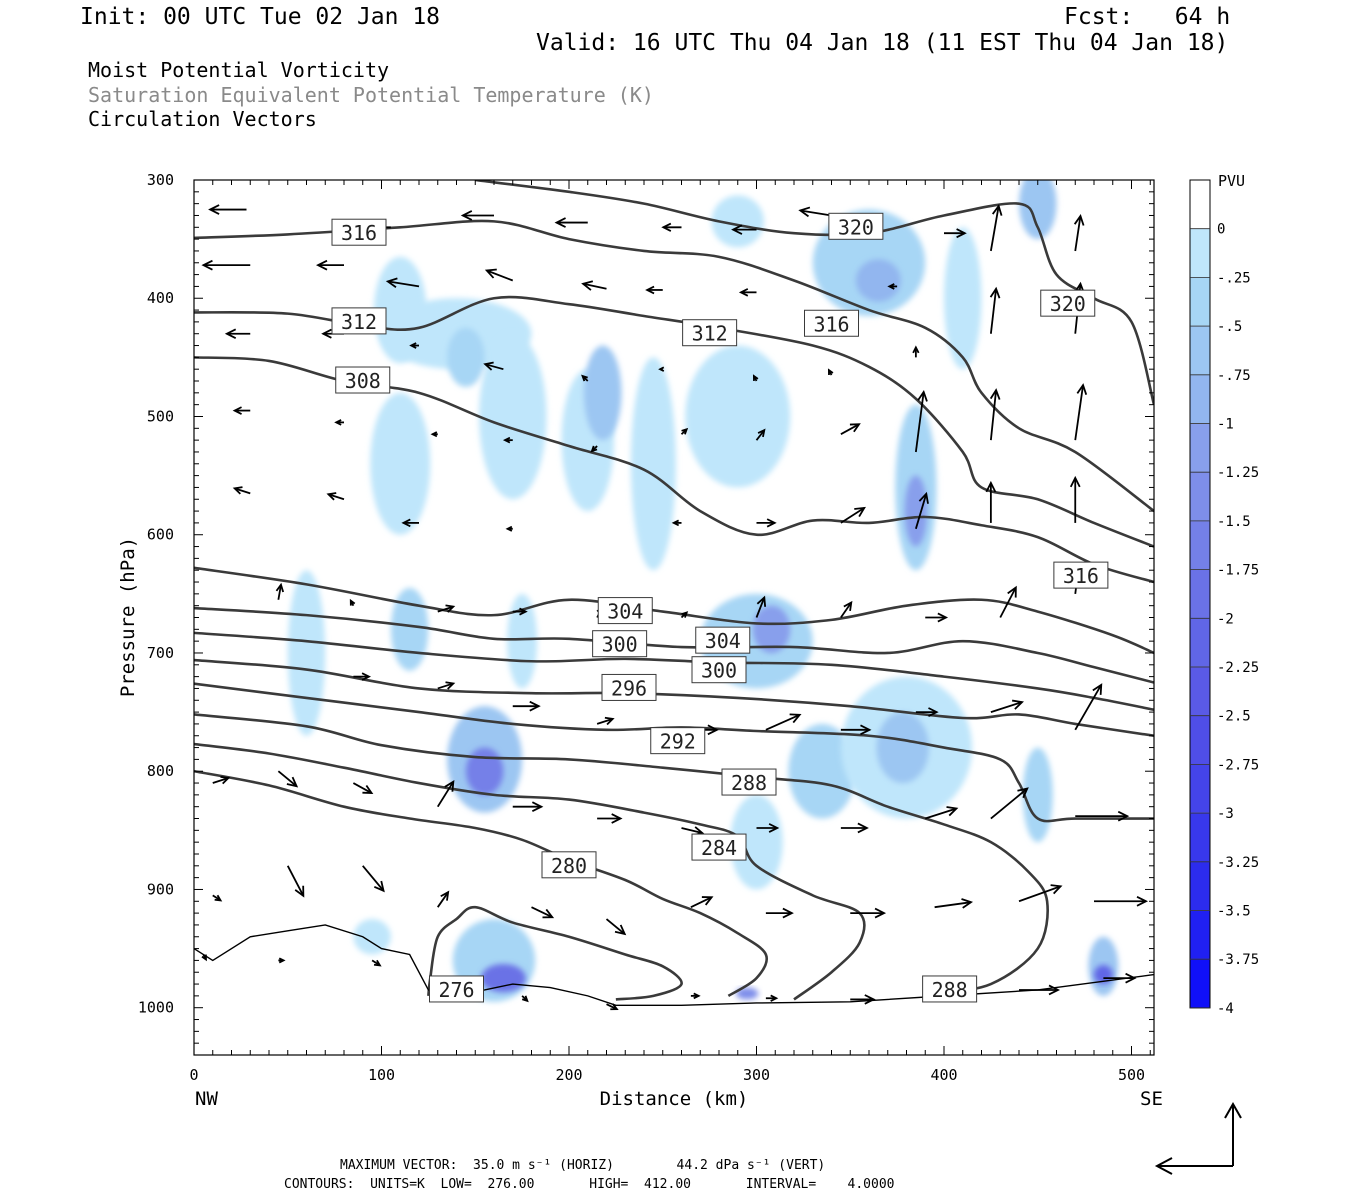 The image size is (1350, 1200). I want to click on colorbar-label: -2.25, so click(1238, 668).